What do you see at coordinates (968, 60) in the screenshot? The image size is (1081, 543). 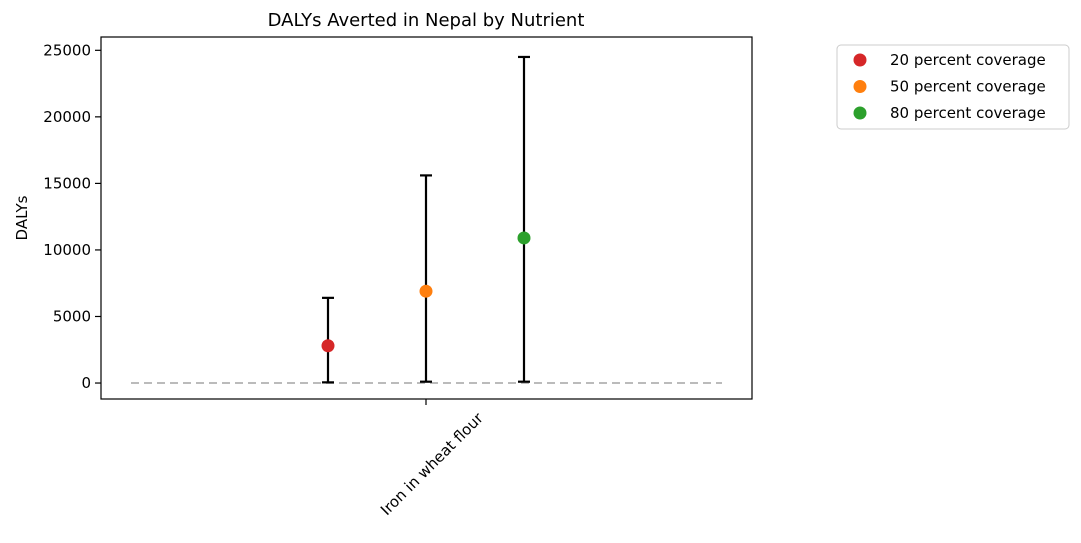 I see `legend-label: 20 percent coverage` at bounding box center [968, 60].